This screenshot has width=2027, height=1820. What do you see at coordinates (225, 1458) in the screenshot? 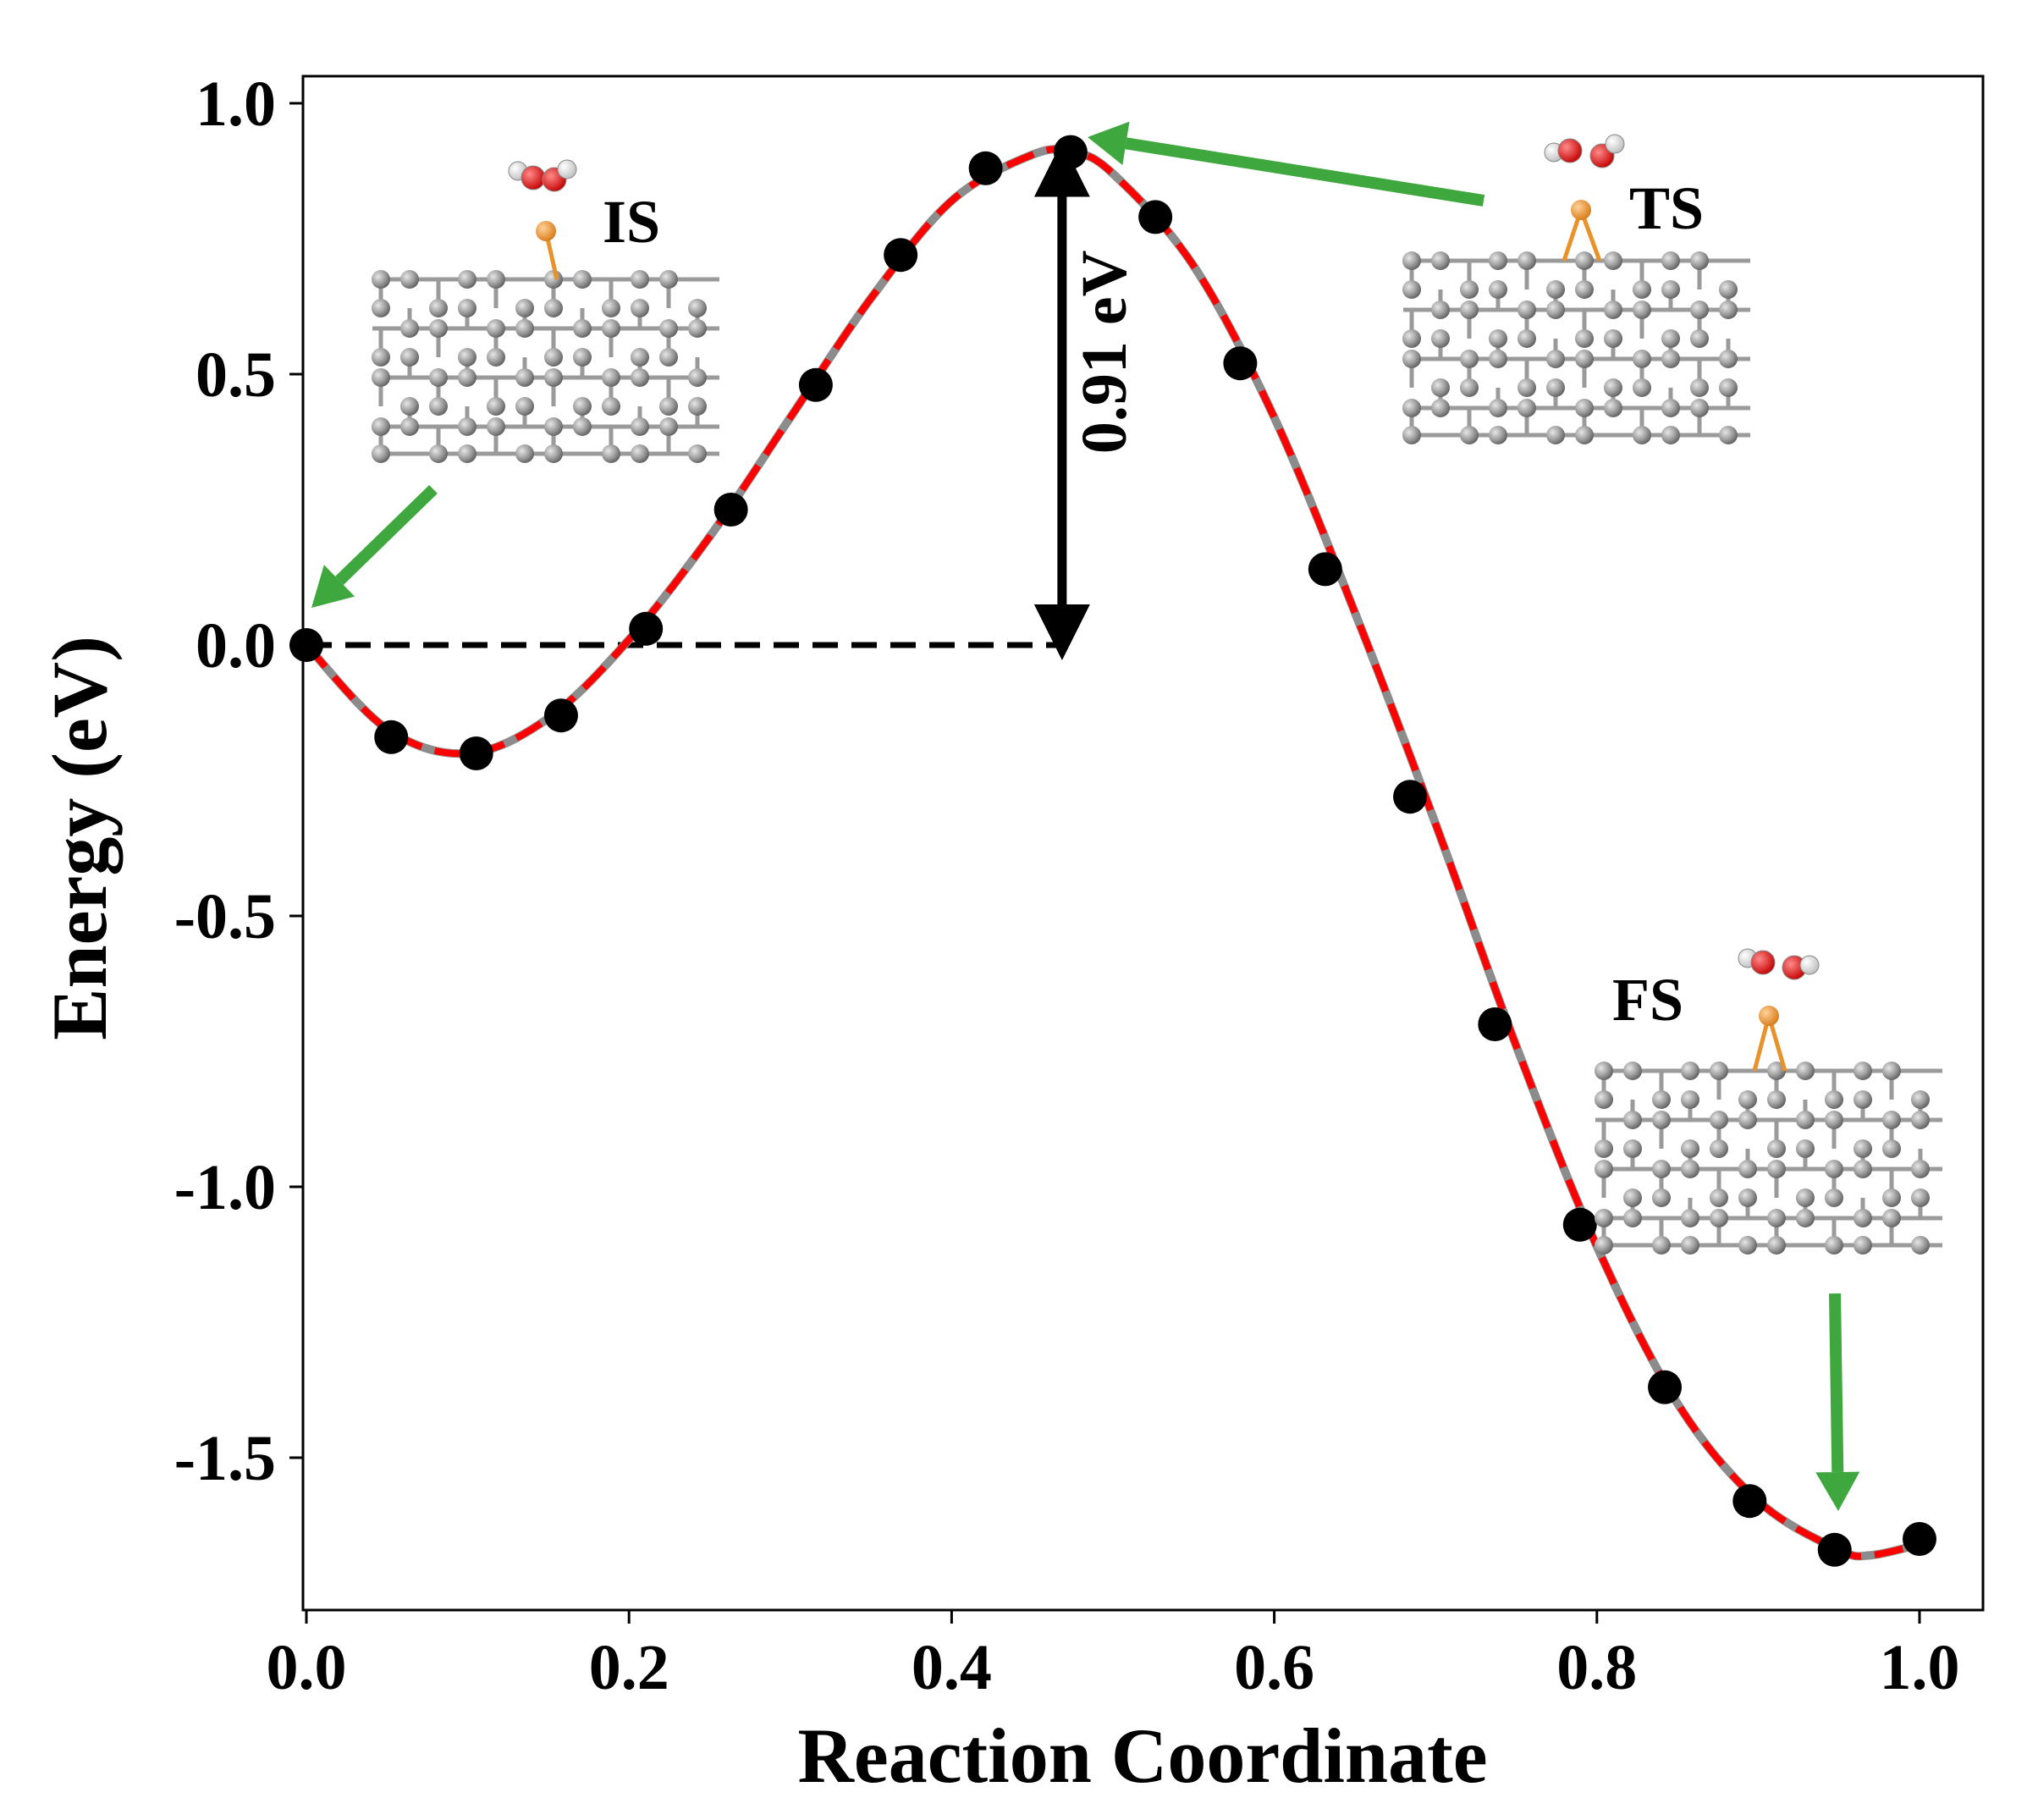
I see `y-tick-label: -1.5` at bounding box center [225, 1458].